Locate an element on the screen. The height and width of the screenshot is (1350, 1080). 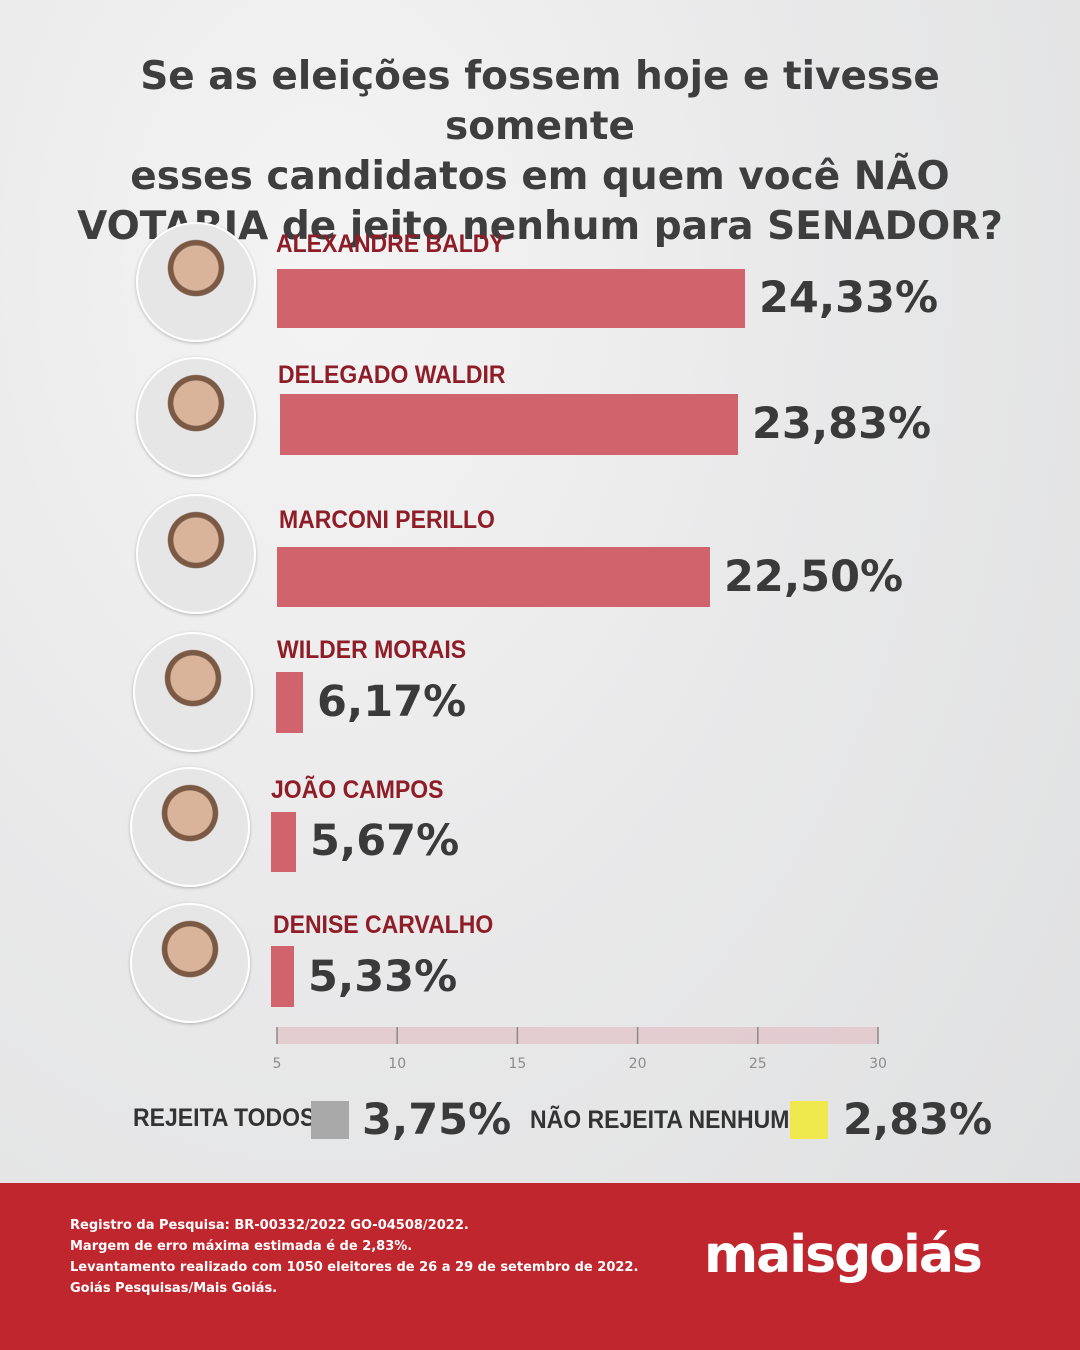
x-tick-label: 30 is located at coordinates (878, 1064).